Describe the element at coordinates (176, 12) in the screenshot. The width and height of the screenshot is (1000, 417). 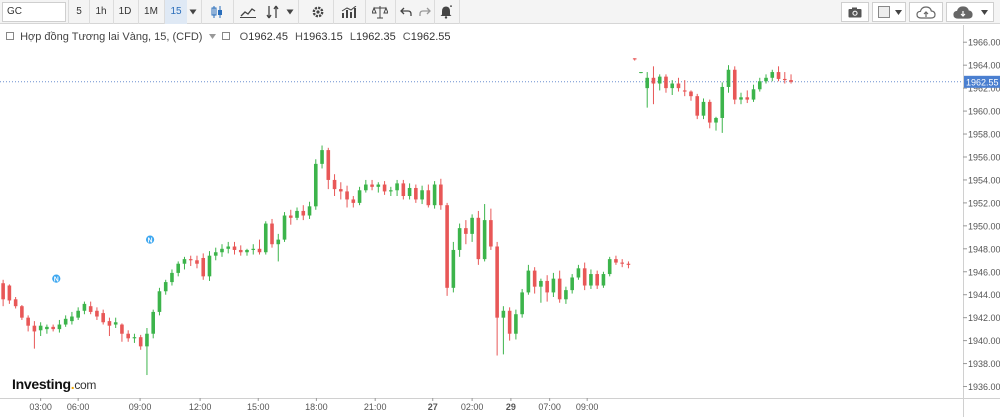
I see `interval-15: 15` at that location.